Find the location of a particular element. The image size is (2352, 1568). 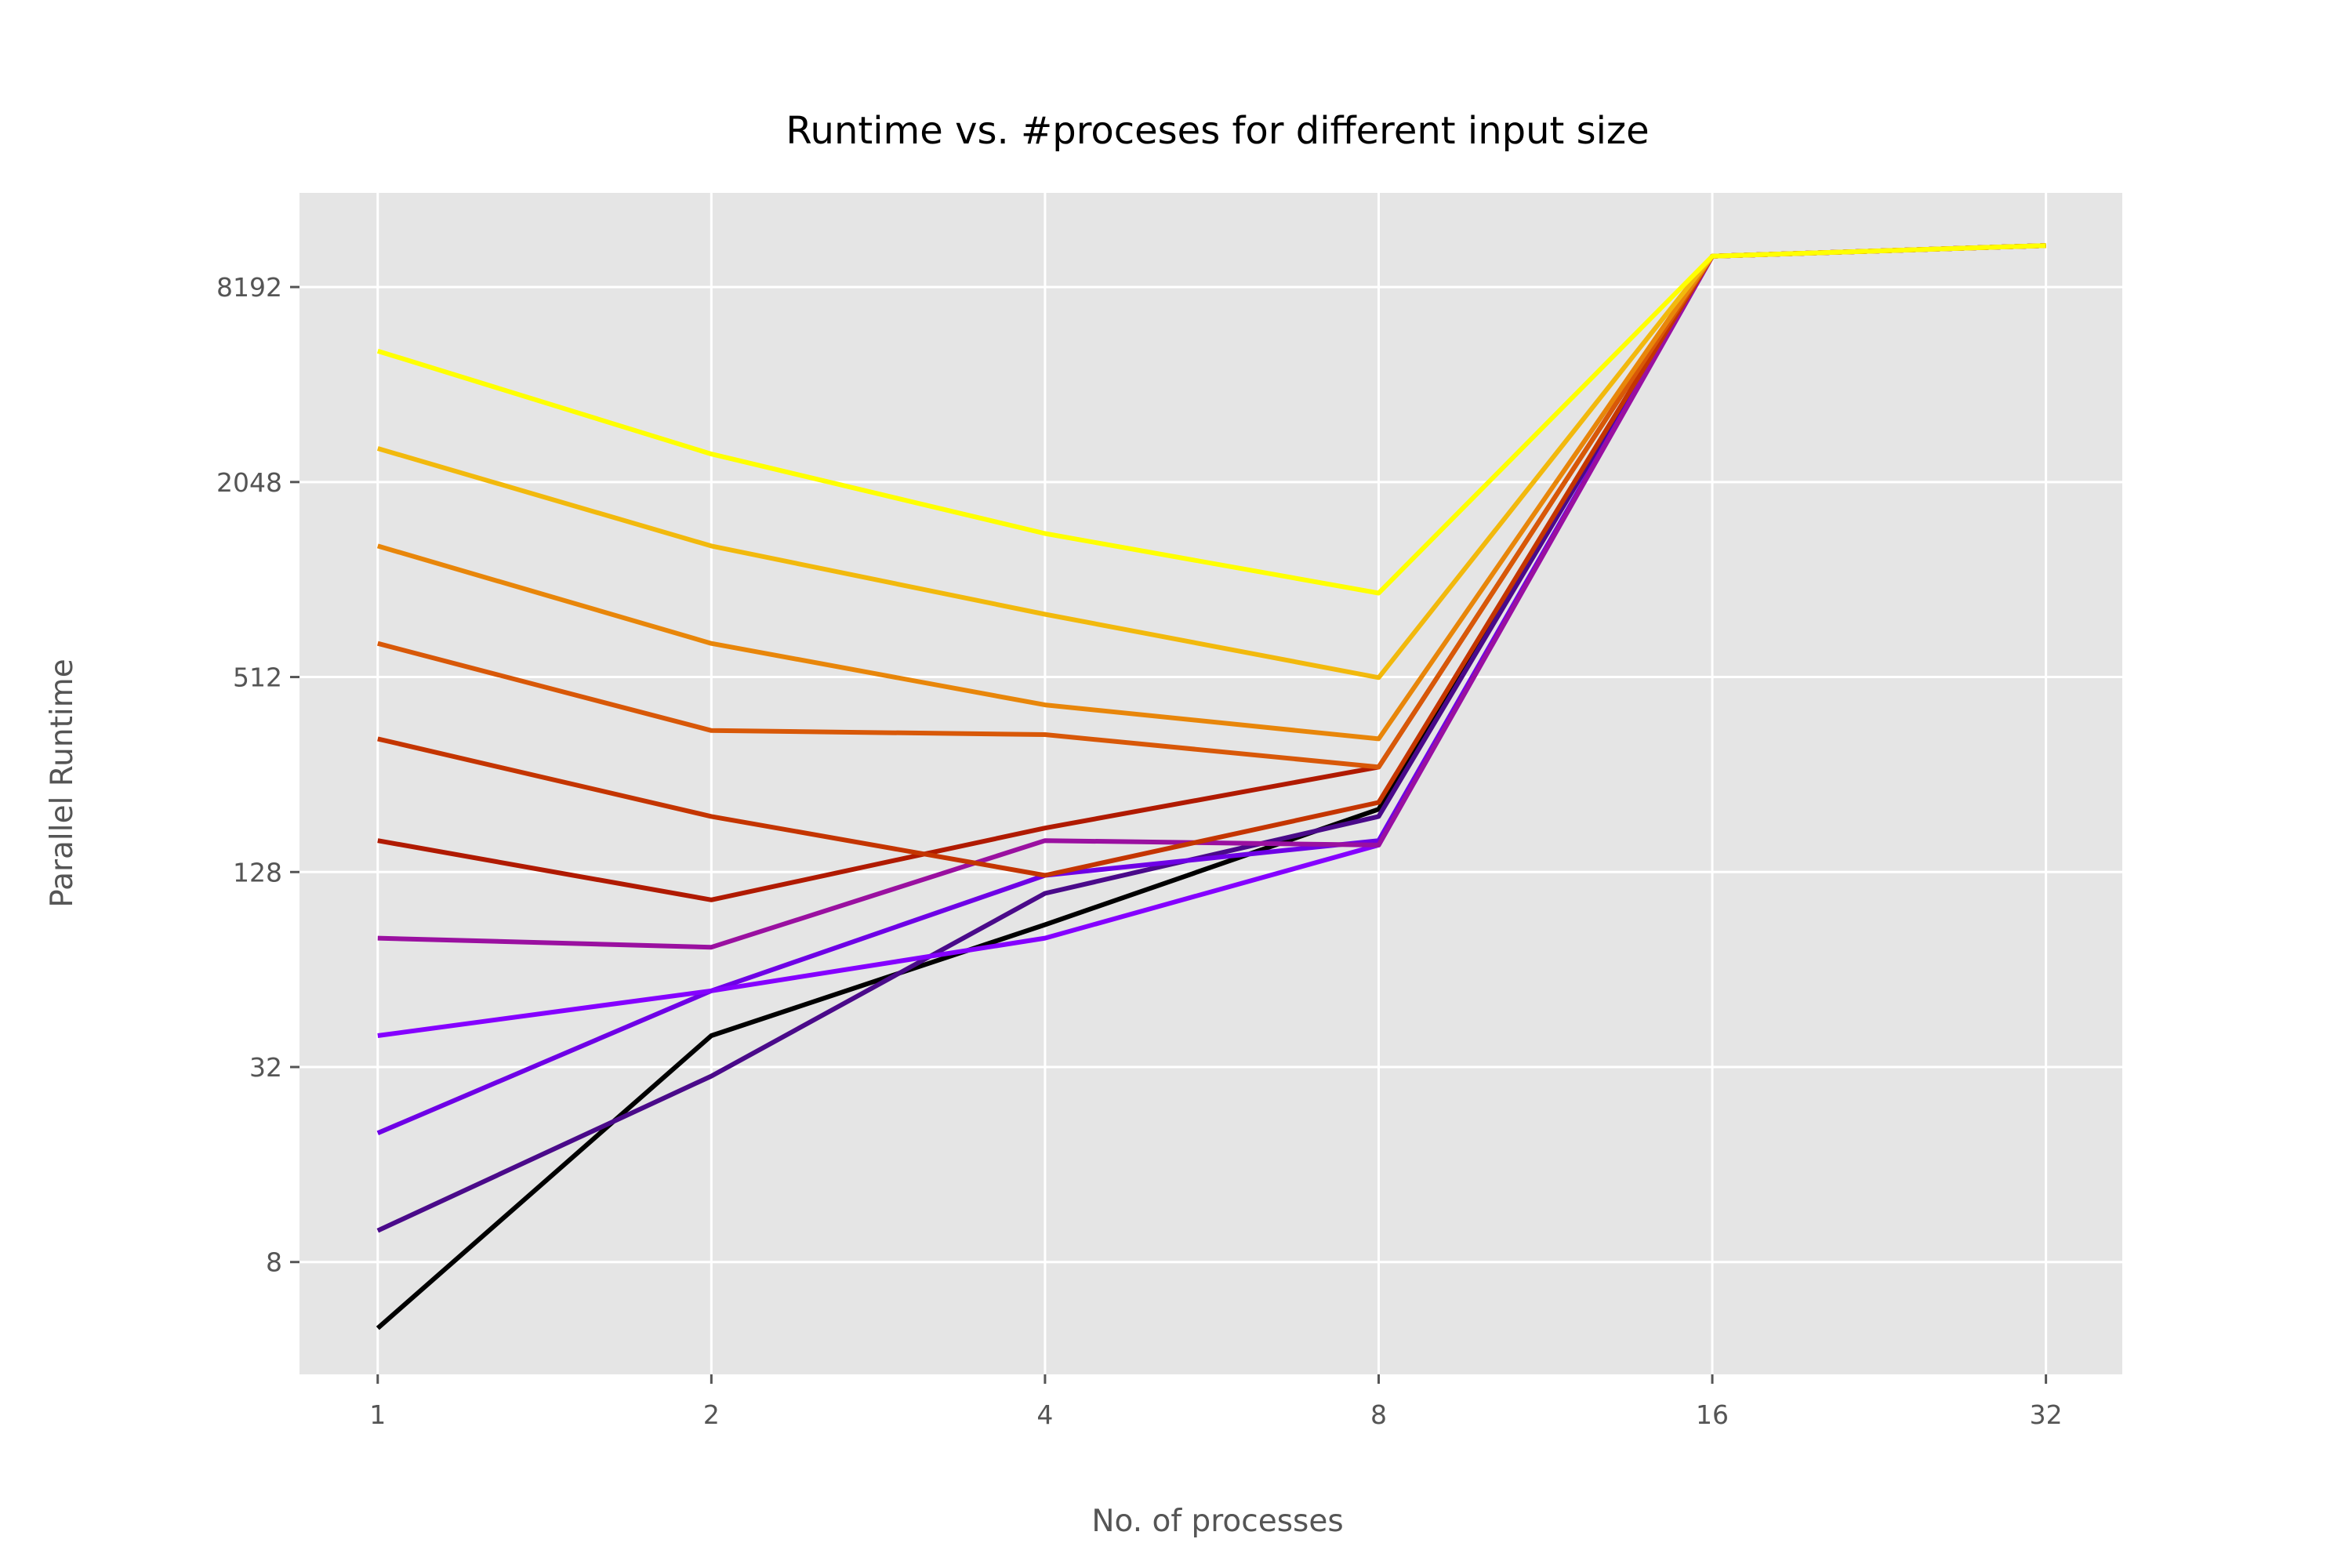

x-tick-label: 1 is located at coordinates (377, 1414).